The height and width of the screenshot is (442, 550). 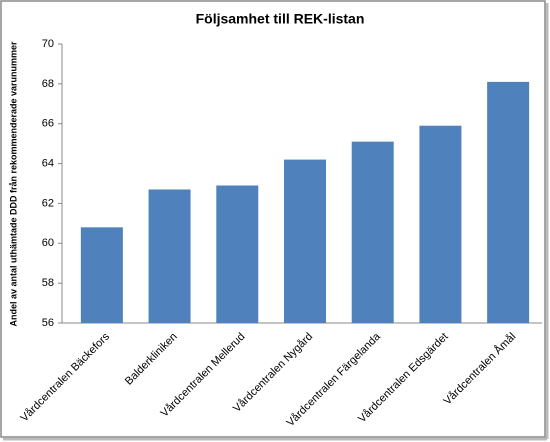 I want to click on y-tick-label: 56, so click(x=48, y=323).